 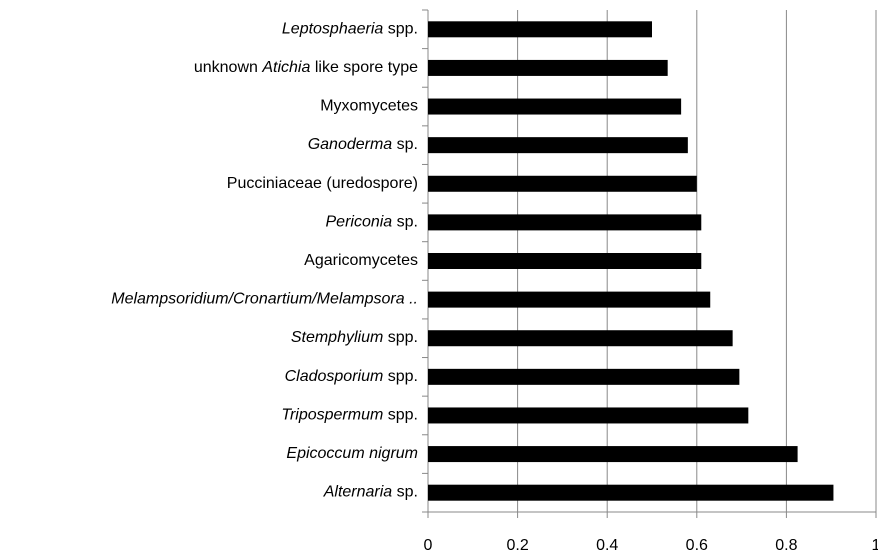 I want to click on y-tick-label: Cladosporium spp., so click(x=351, y=376).